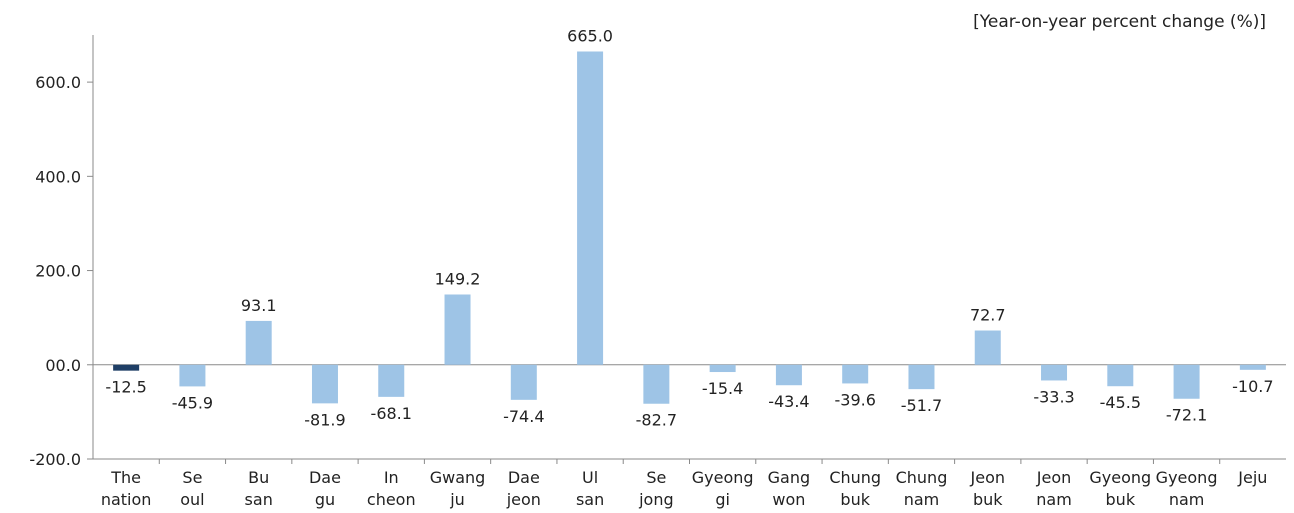  What do you see at coordinates (788, 499) in the screenshot?
I see `x-tick-label: won` at bounding box center [788, 499].